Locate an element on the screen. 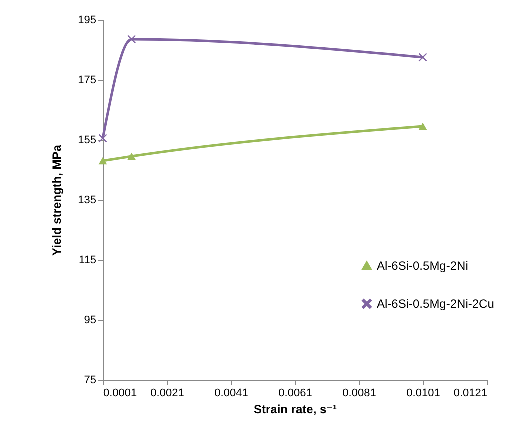 The image size is (520, 444). y-tick-label: 75 is located at coordinates (90, 380).